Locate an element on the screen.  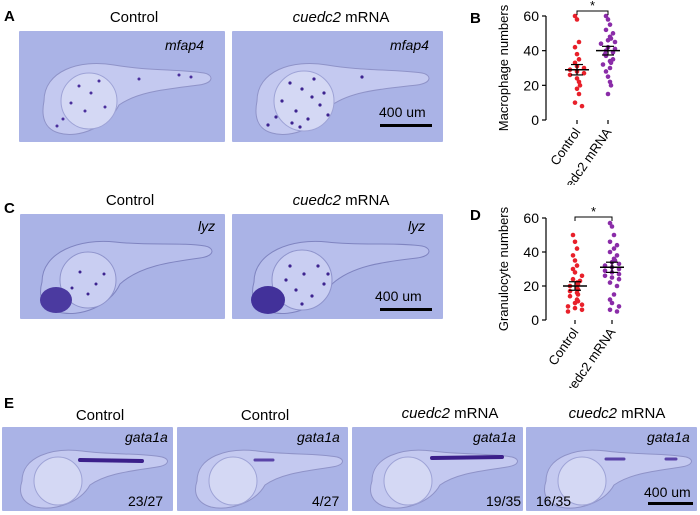
gene-label-a-cuedc2: mfap4 is located at coordinates (409, 45).